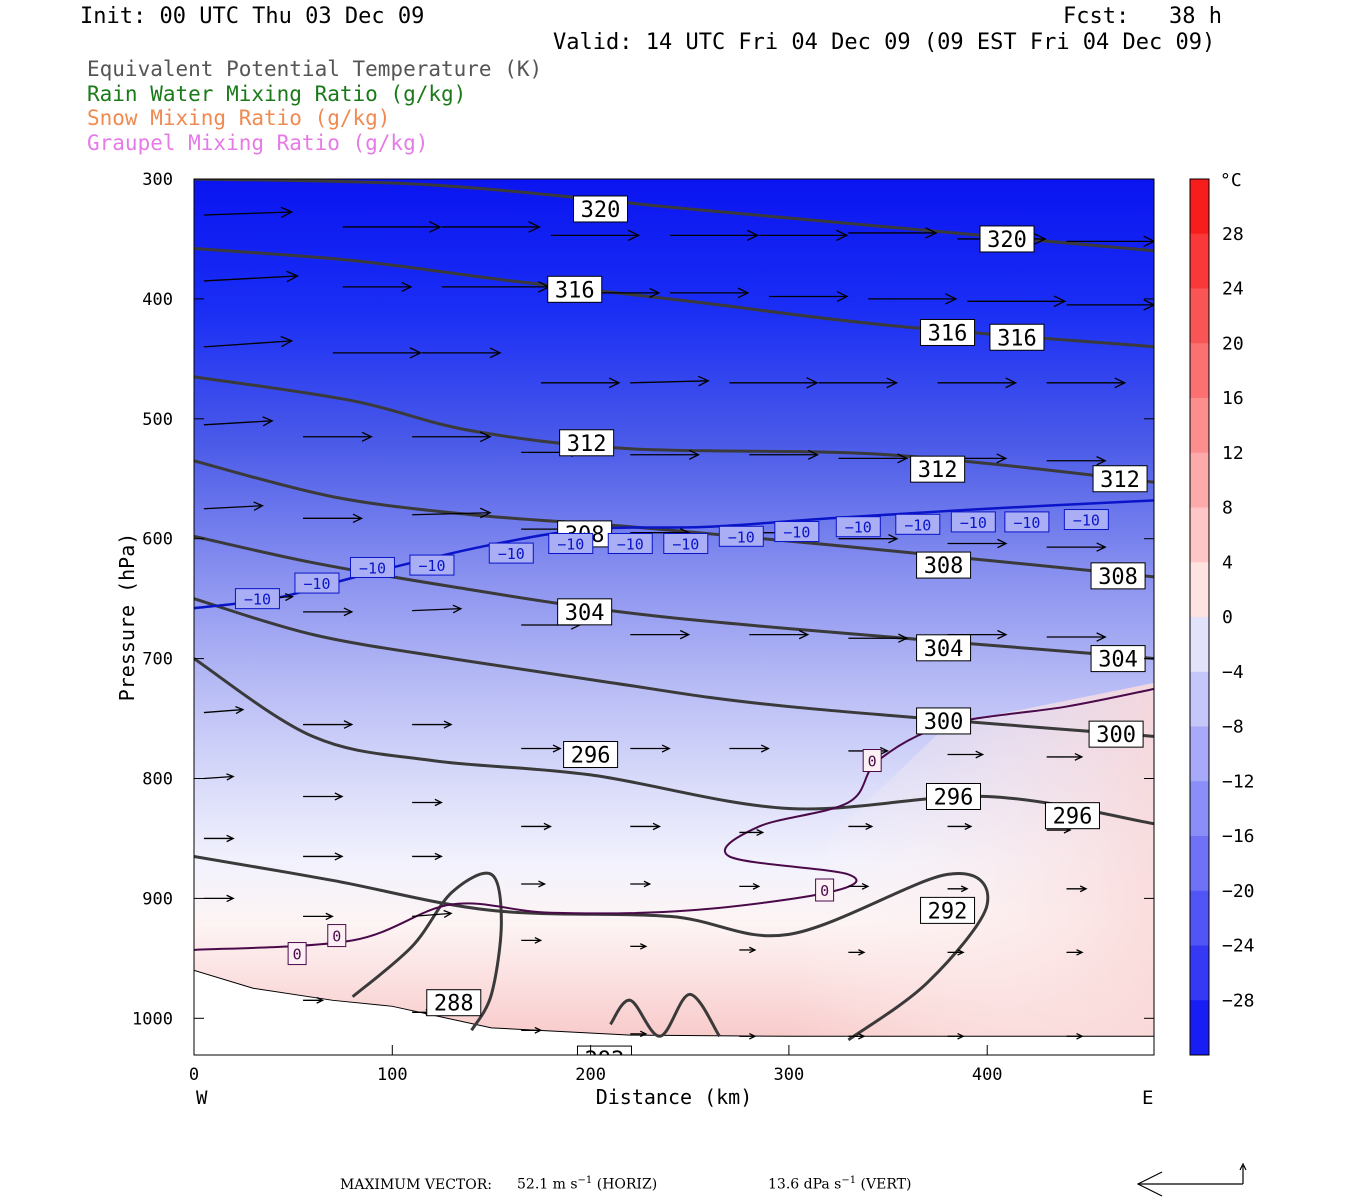  I want to click on terrain, so click(674, 1012).